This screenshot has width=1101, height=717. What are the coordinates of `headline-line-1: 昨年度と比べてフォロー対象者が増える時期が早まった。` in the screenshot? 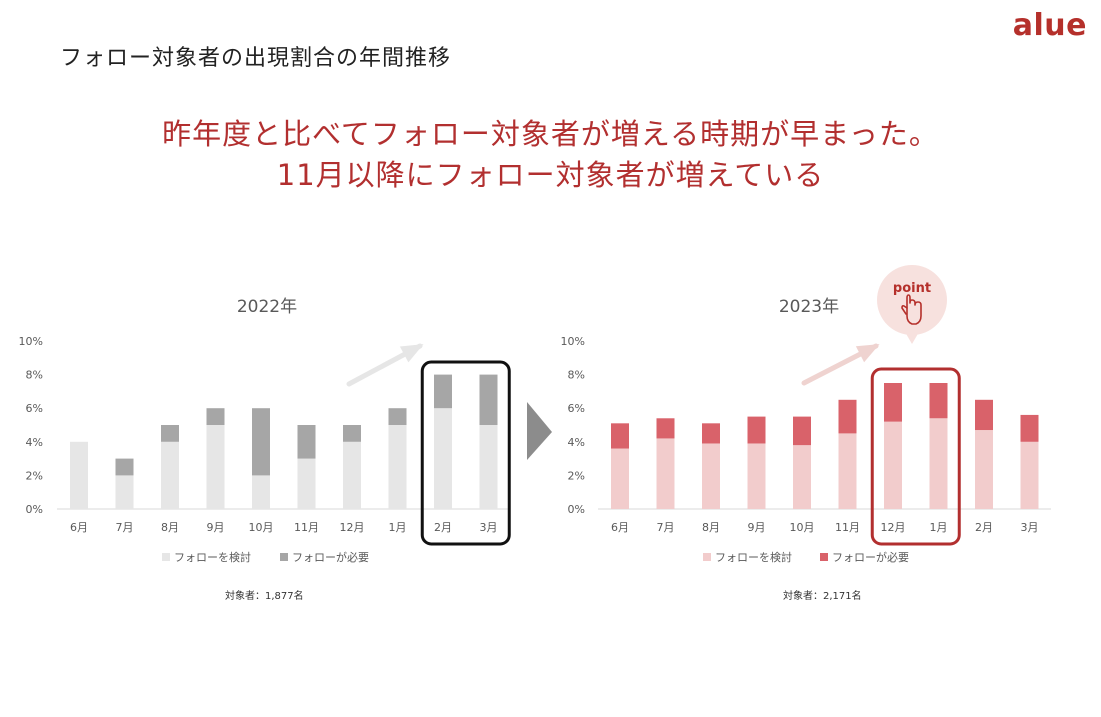 It's located at (550, 134).